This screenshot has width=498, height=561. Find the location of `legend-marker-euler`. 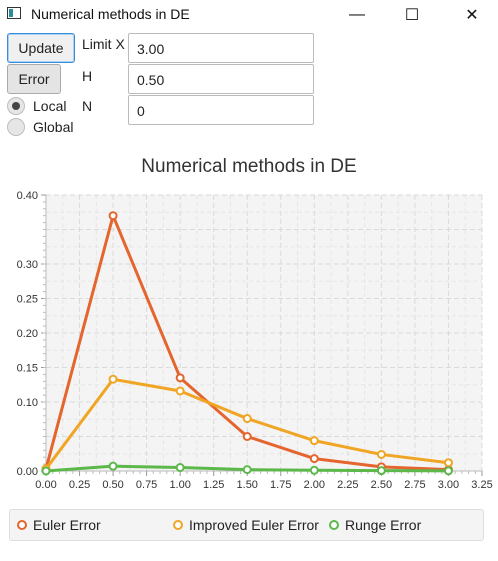

legend-marker-euler is located at coordinates (22, 525).